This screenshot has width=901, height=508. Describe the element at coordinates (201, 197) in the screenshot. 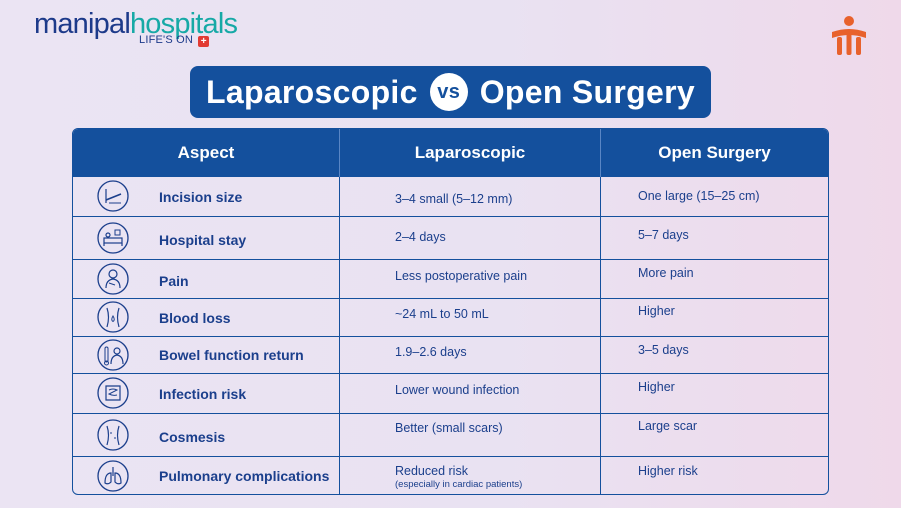

I see `aspect-label: Incision size` at that location.